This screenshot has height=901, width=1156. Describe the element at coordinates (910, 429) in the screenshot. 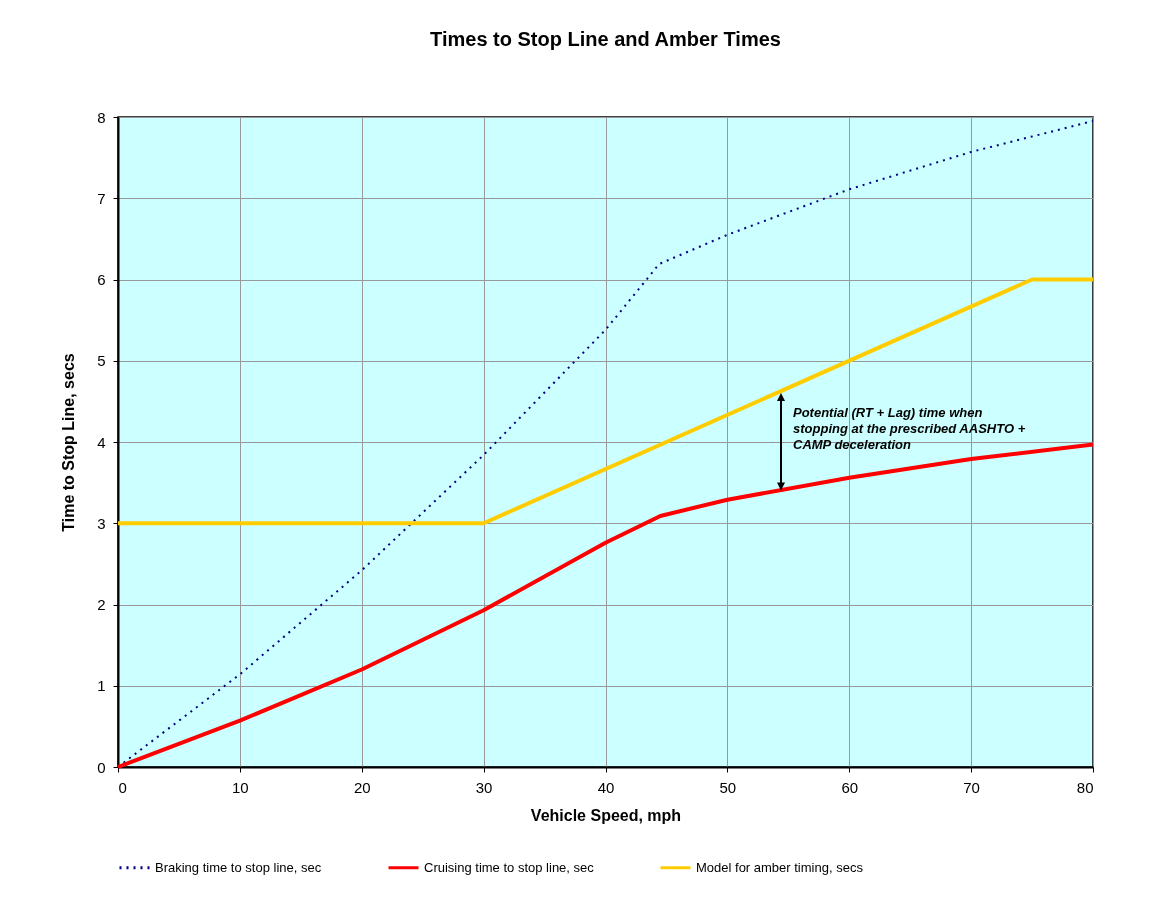

I see `annotation: Potential (RT + Lag) time when stopping at the prescribed AASHTO + CAMP deceleration` at that location.